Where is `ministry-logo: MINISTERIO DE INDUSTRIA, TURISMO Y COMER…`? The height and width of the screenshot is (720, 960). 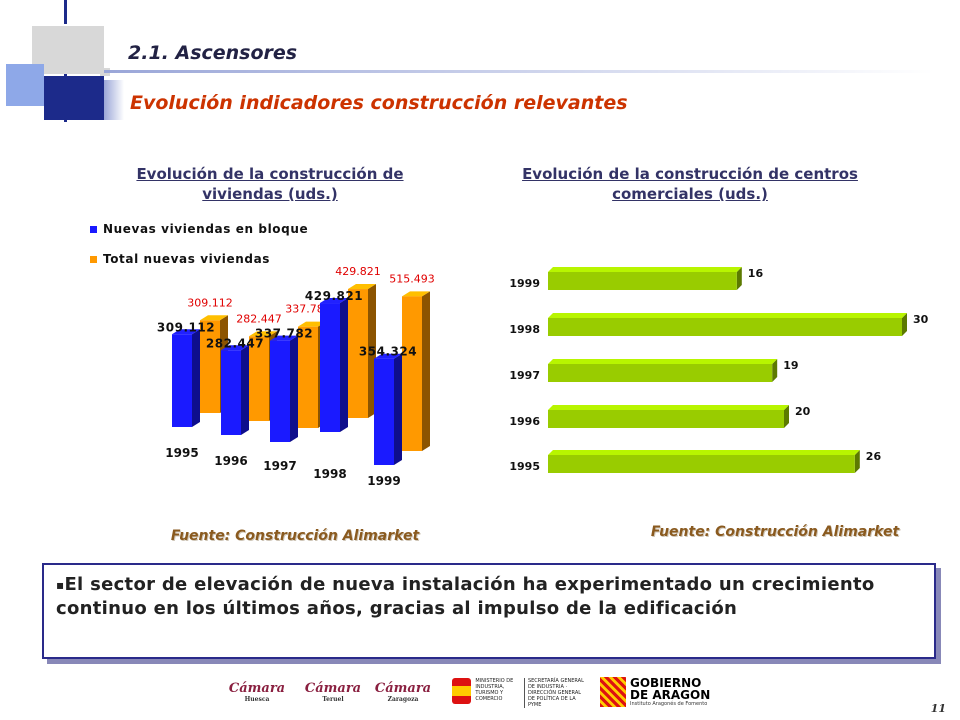 ministry-logo: MINISTERIO DE INDUSTRIA, TURISMO Y COMER… is located at coordinates (520, 694).